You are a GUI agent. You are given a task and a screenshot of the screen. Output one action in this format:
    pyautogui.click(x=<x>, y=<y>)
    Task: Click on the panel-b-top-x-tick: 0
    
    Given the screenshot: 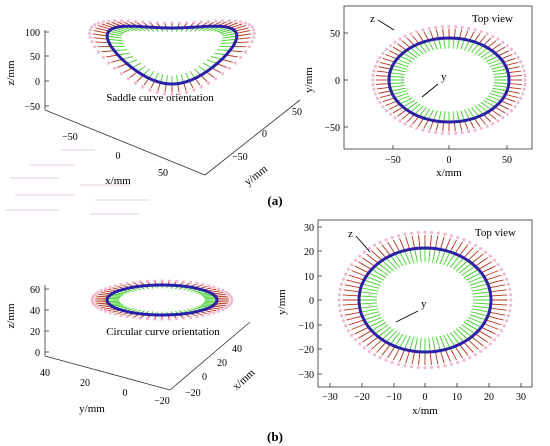 What is the action you would take?
    pyautogui.click(x=425, y=397)
    